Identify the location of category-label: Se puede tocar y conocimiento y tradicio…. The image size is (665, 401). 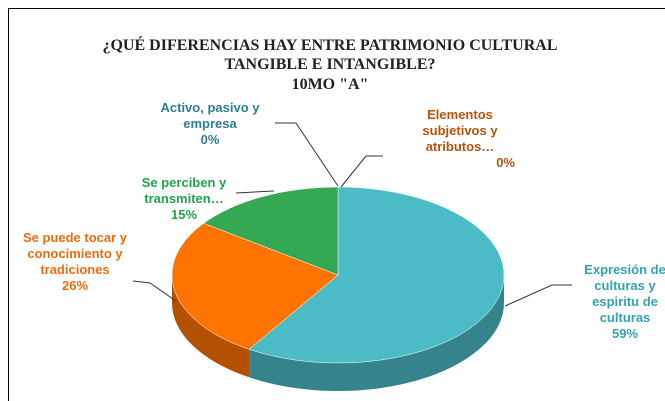
(75, 253).